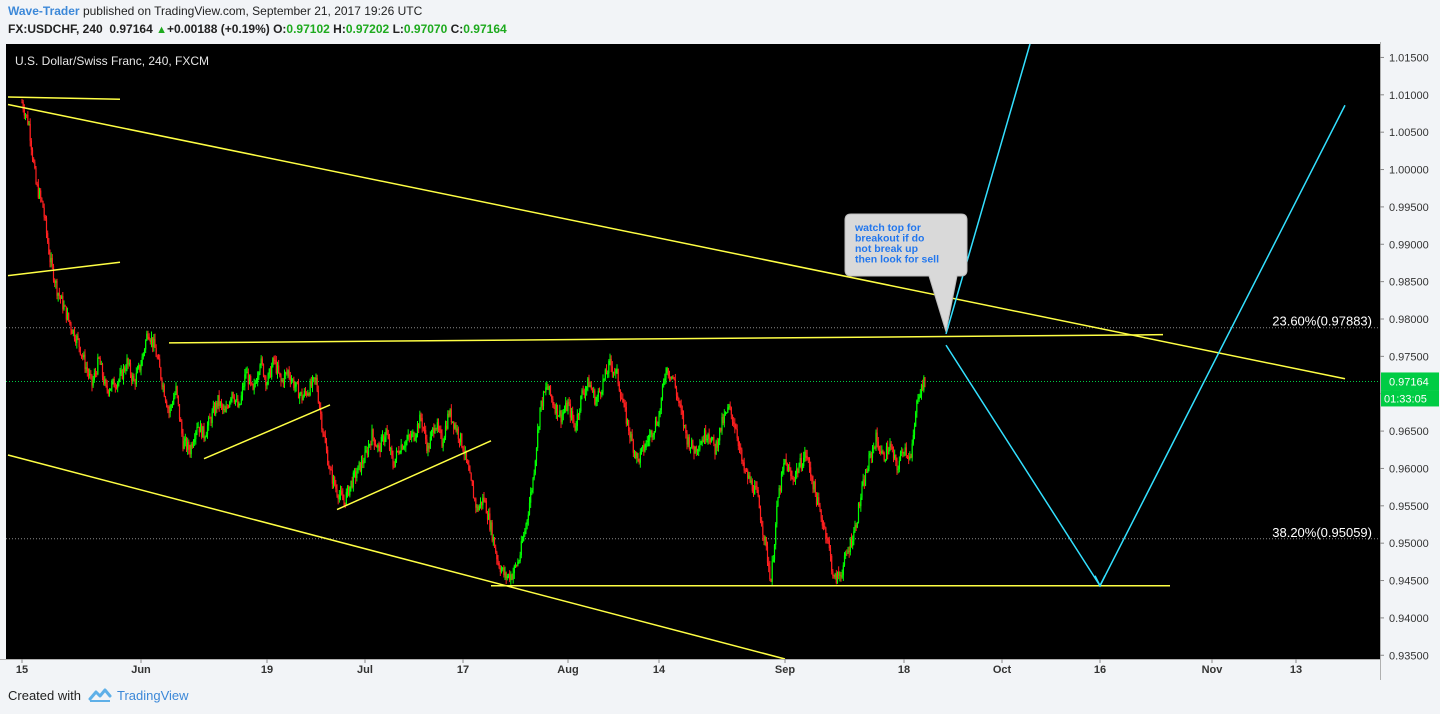  What do you see at coordinates (1409, 357) in the screenshot?
I see `y-tick-label: 0.97500` at bounding box center [1409, 357].